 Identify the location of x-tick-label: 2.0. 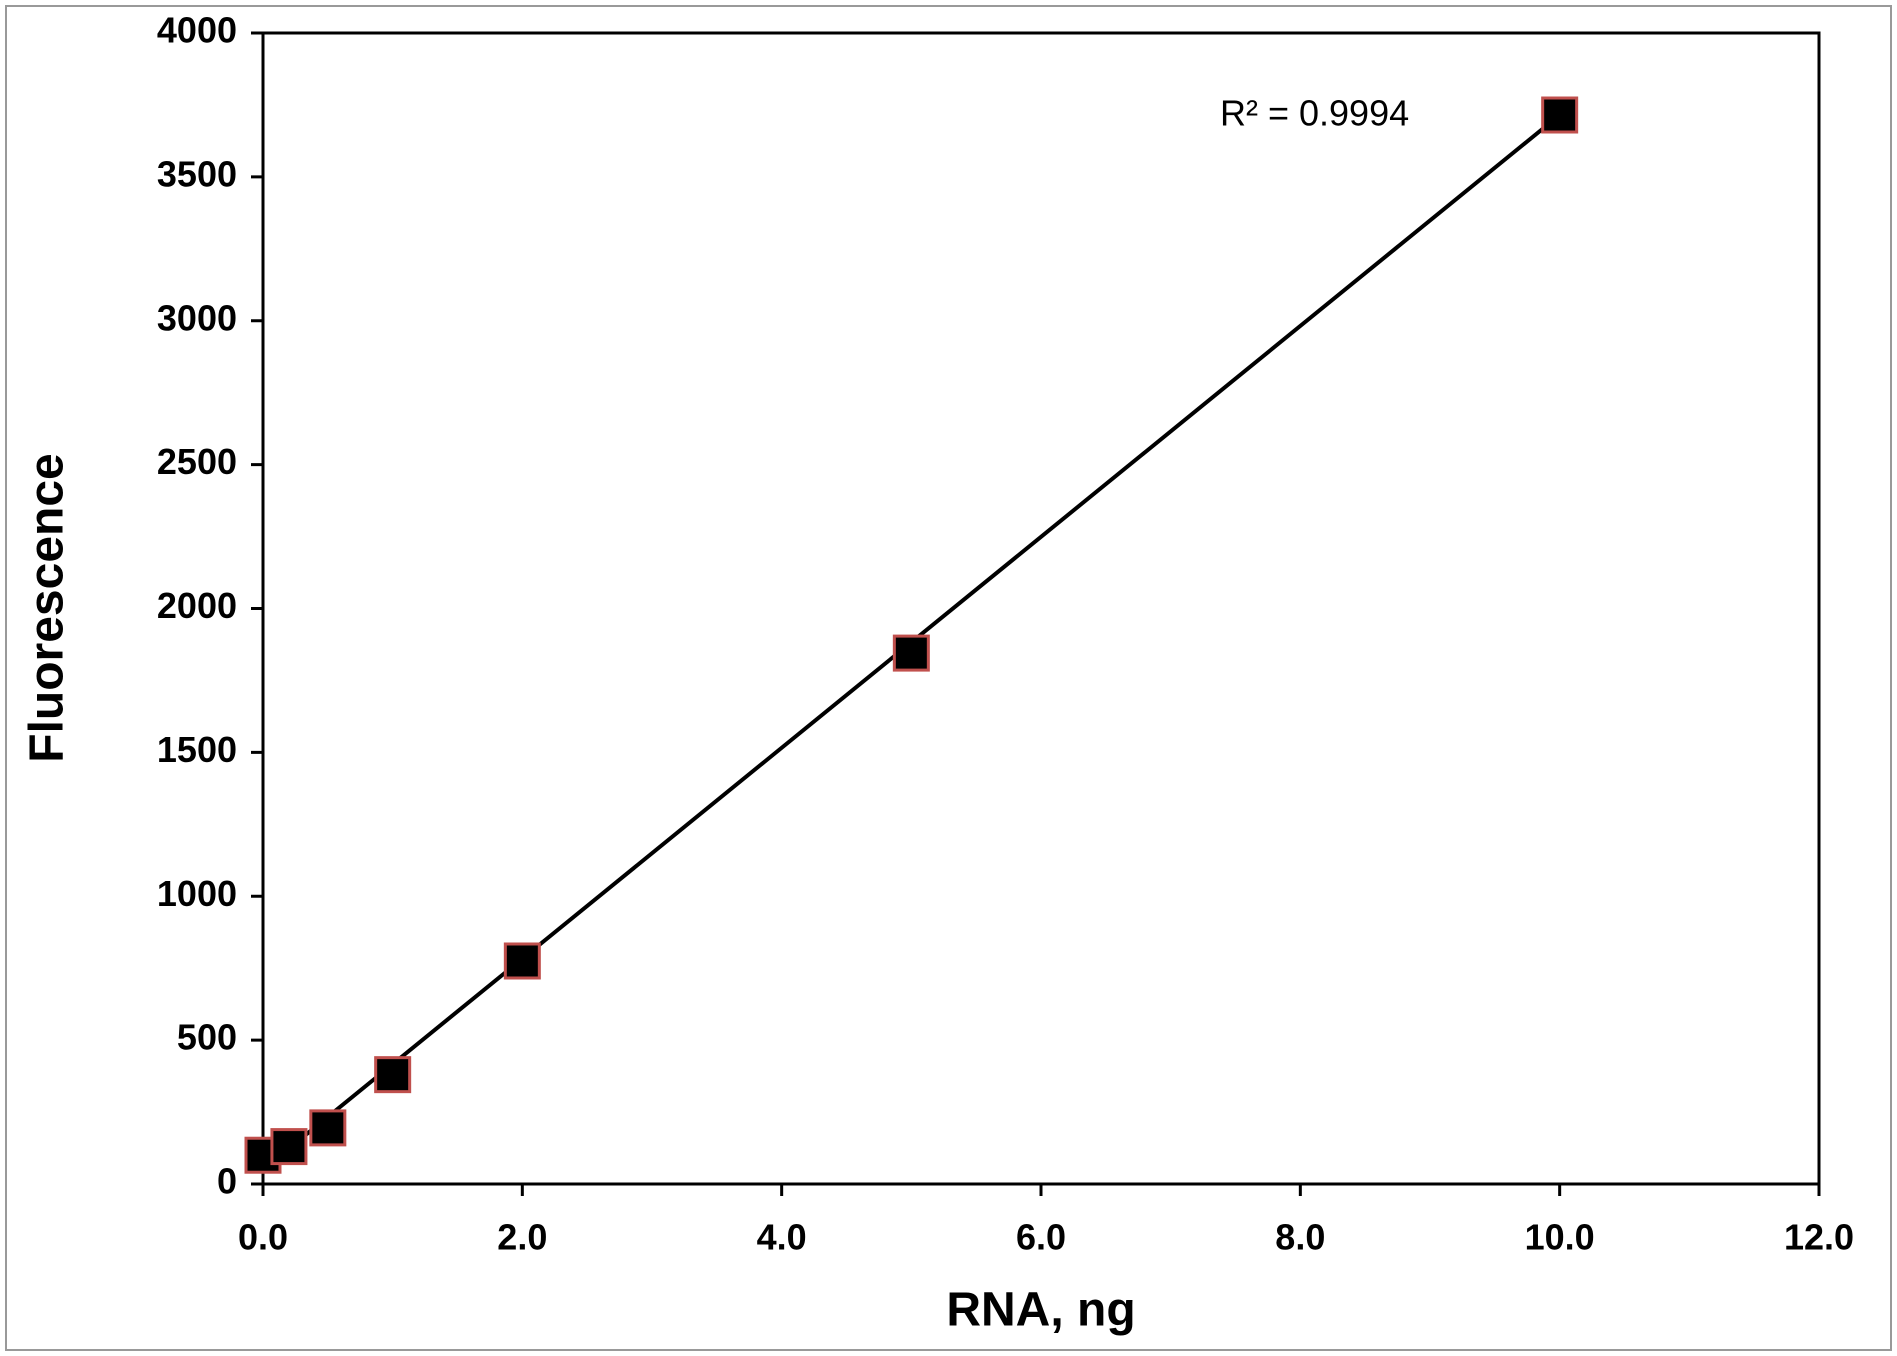
(522, 1237).